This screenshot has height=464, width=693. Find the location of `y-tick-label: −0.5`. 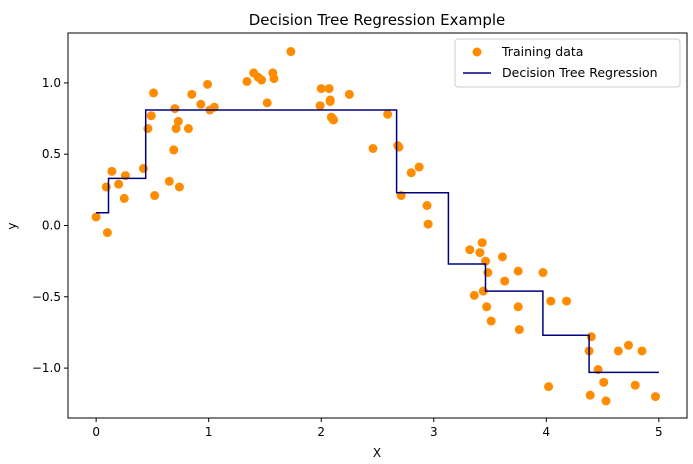

y-tick-label: −0.5 is located at coordinates (46, 297).